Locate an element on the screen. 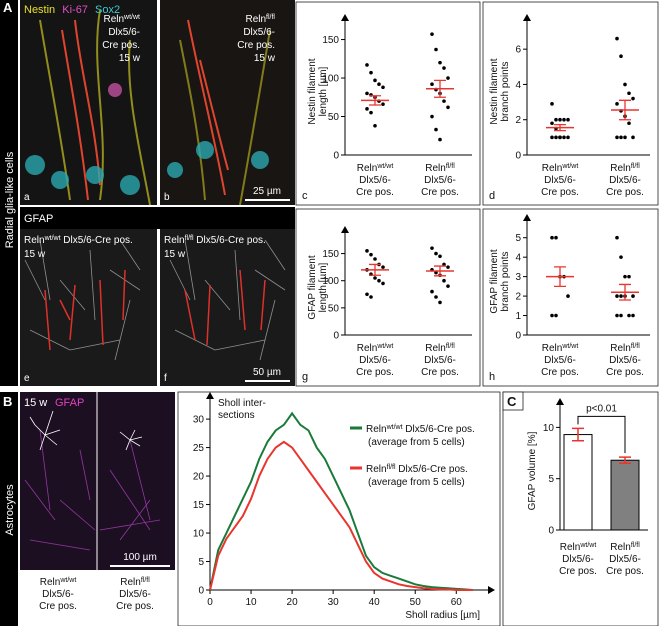 The width and height of the screenshot is (660, 626). bar is located at coordinates (625, 495).